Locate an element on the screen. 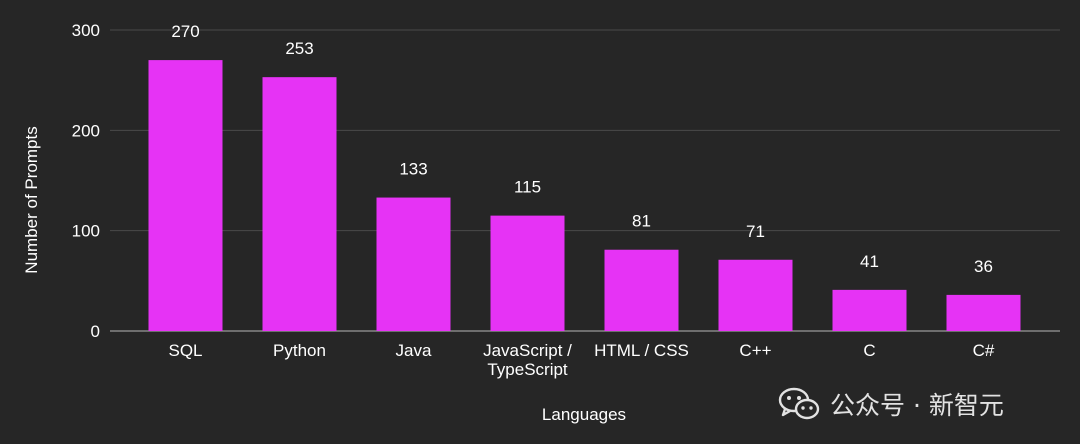  data-label: 270 is located at coordinates (185, 31).